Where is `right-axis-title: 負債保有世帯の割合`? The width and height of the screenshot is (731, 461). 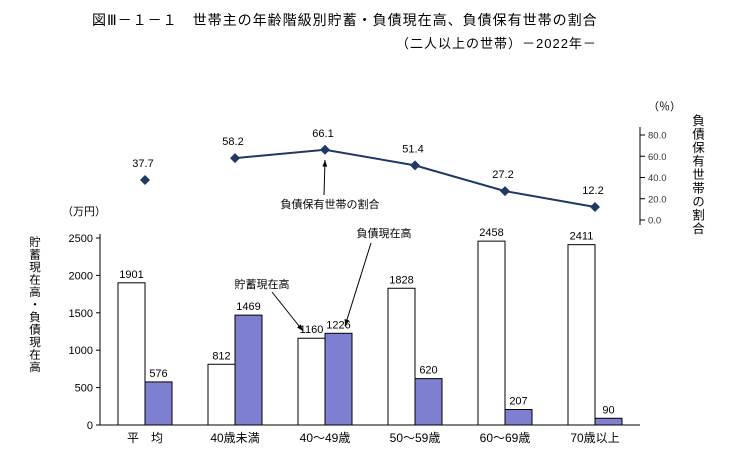 right-axis-title: 負債保有世帯の割合 is located at coordinates (697, 175).